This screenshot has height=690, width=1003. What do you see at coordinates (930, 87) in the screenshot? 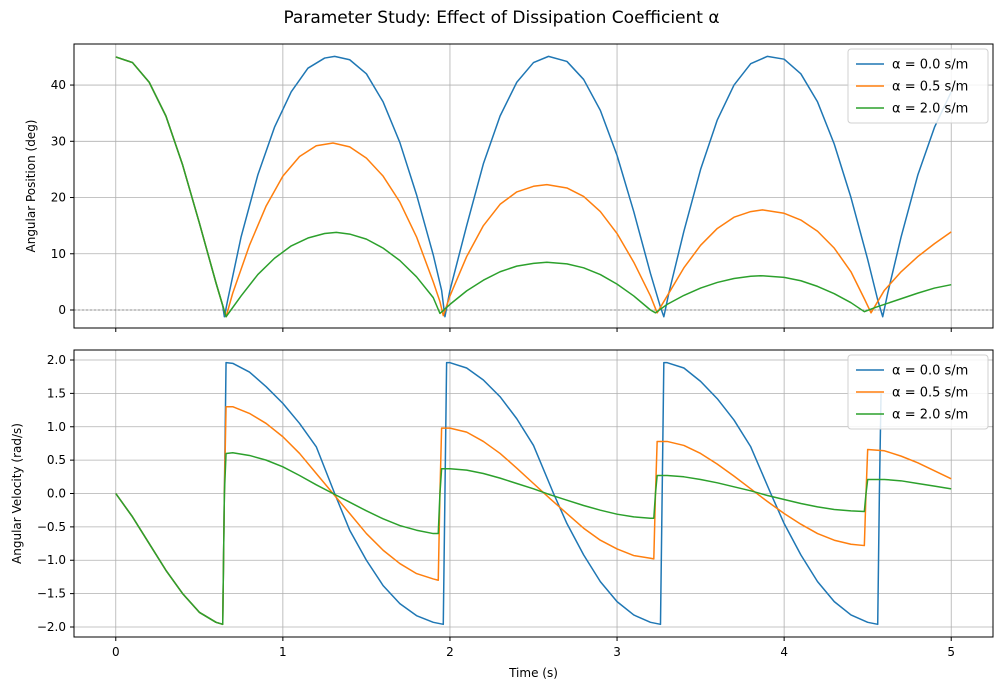
I see `position-legend-label-1: α = 0.5 s/m` at bounding box center [930, 87].